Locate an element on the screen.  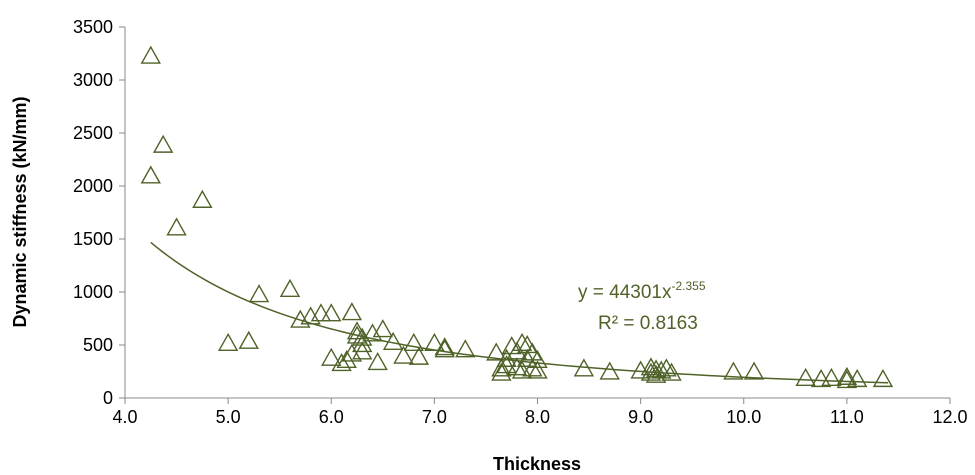
y-tick-label: 500 is located at coordinates (98, 345).